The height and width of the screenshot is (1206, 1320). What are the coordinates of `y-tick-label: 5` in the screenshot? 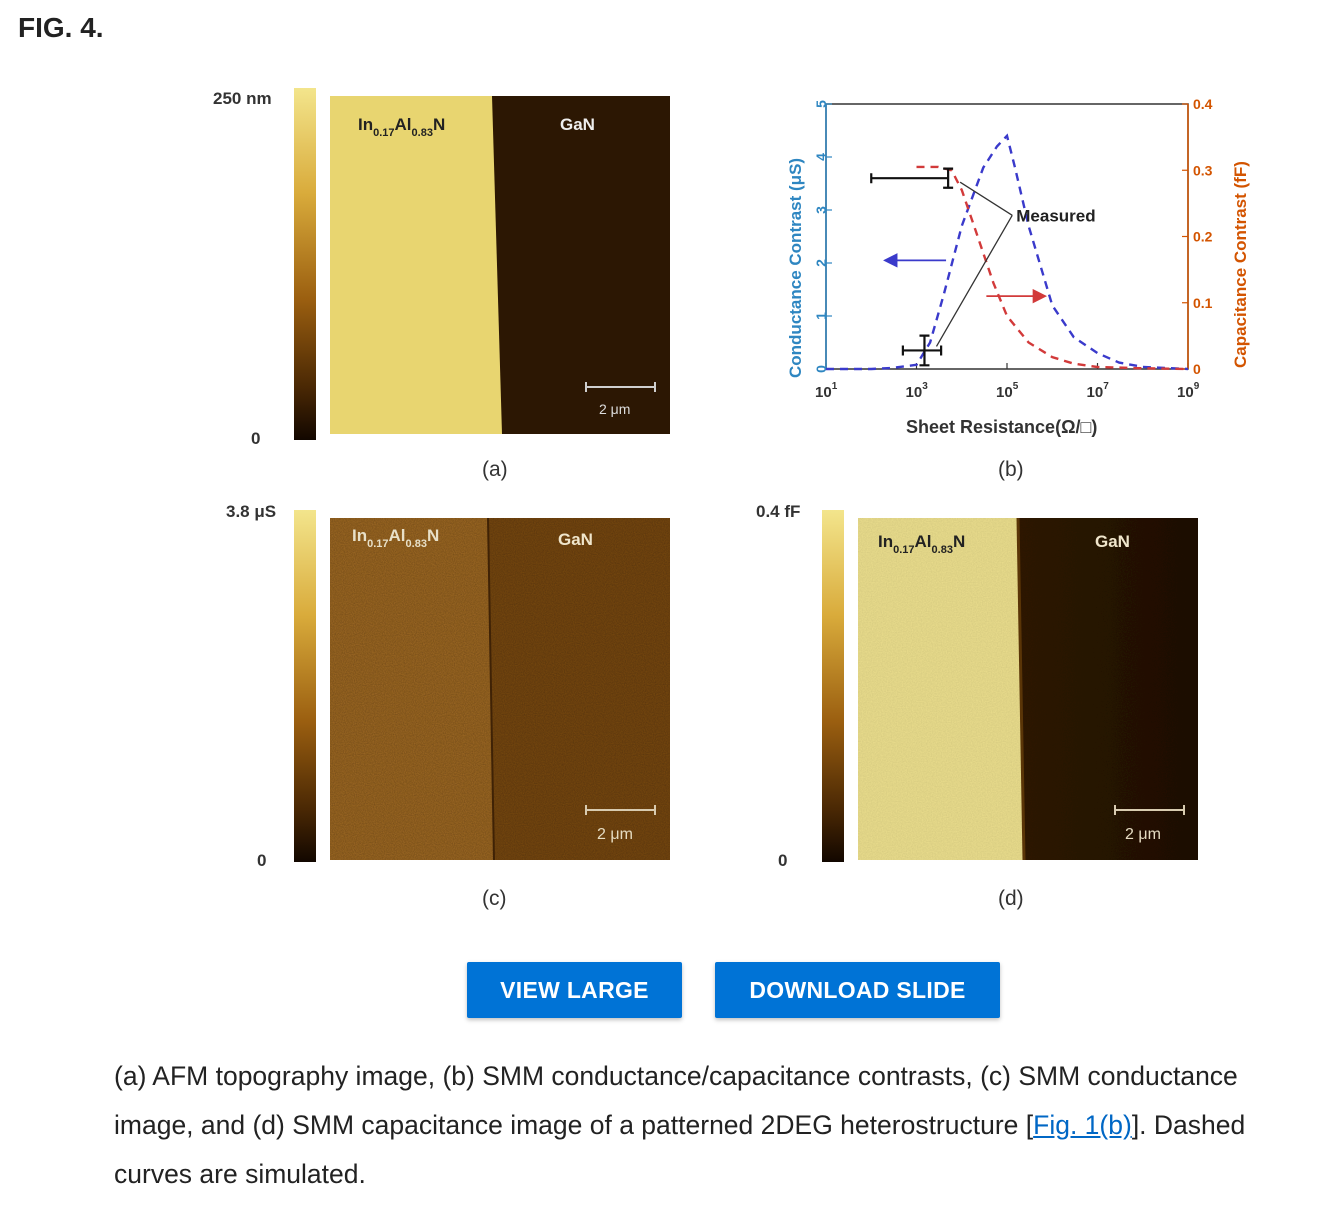 It's located at (821, 104).